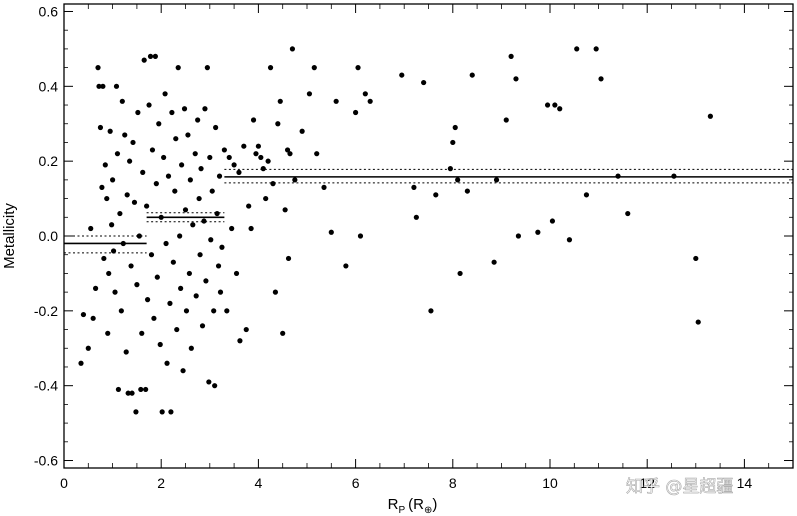 The image size is (797, 516). Describe the element at coordinates (393, 504) in the screenshot. I see `x-label-symbol: R` at that location.